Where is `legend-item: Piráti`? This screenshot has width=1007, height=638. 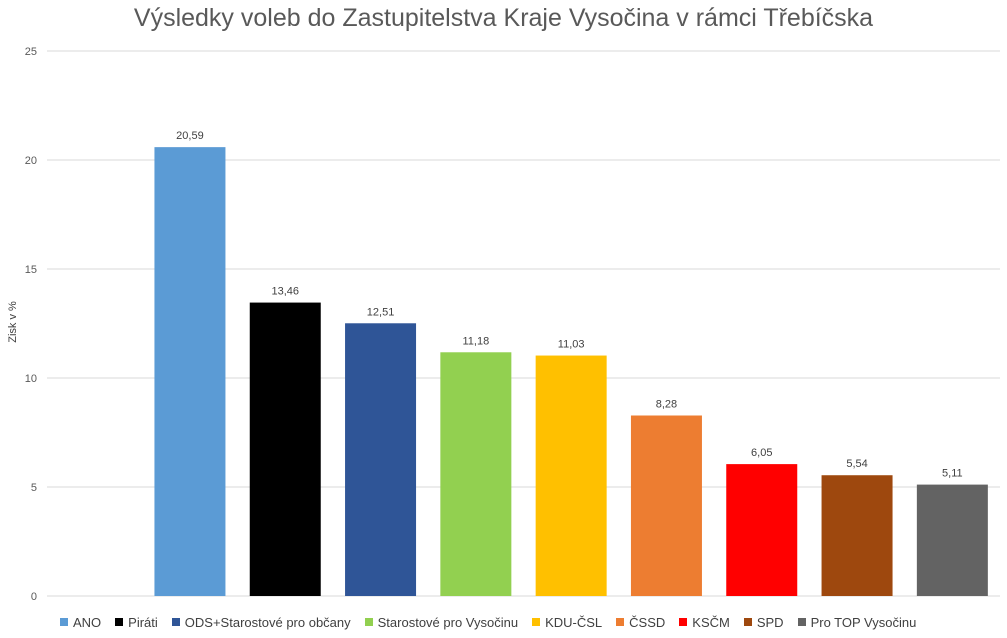
legend-item: Piráti is located at coordinates (136, 622).